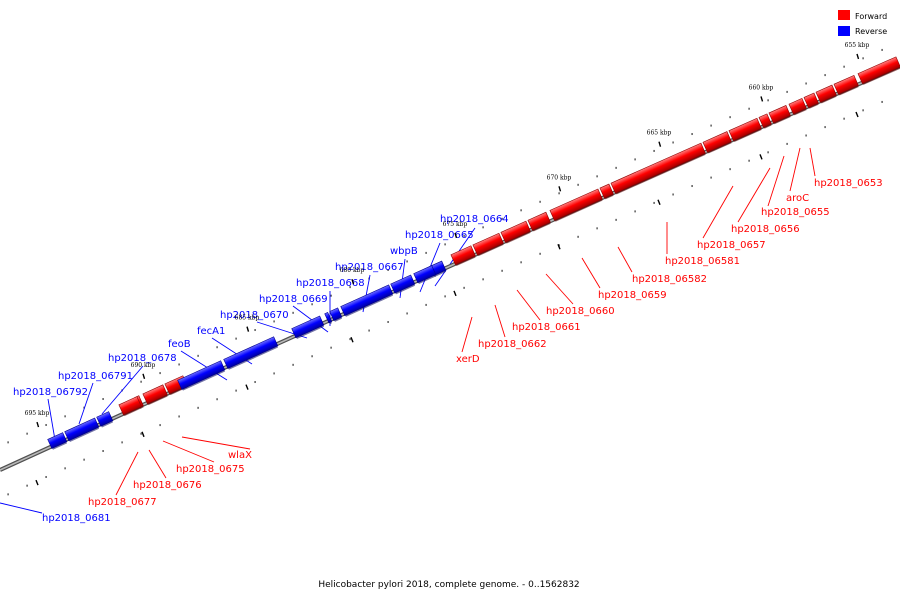 The image size is (900, 600). I want to click on gene-label-hp2018_0655: hp2018_0655, so click(795, 212).